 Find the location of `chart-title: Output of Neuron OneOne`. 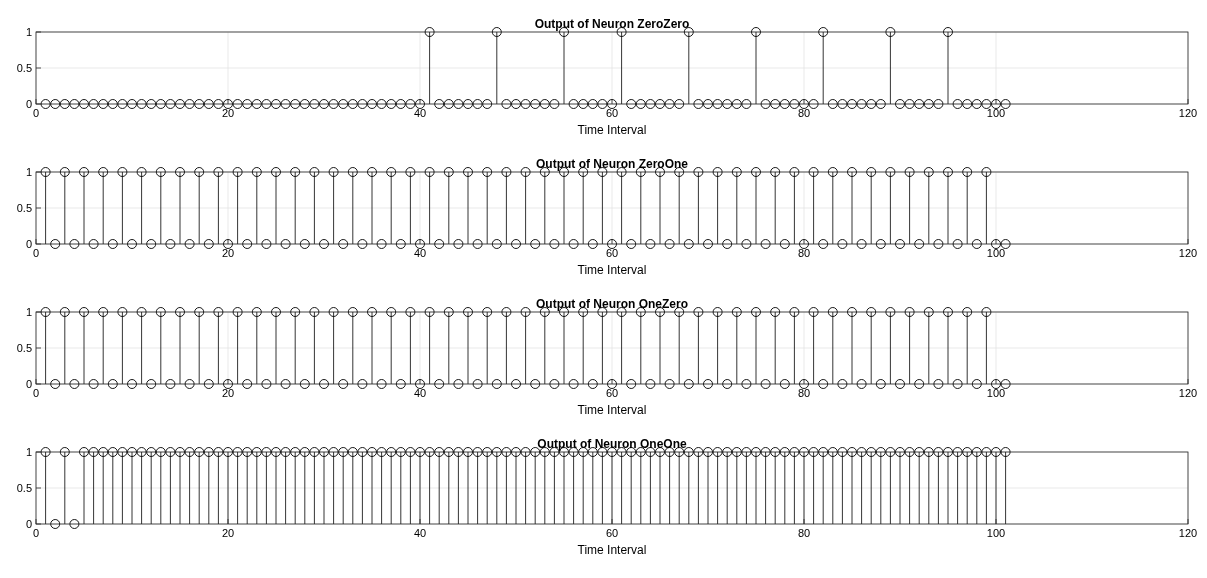

chart-title: Output of Neuron OneOne is located at coordinates (612, 444).